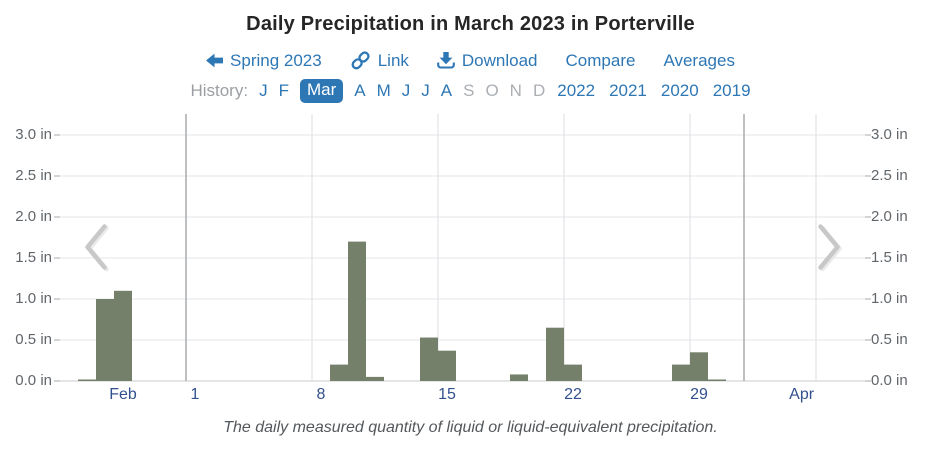  What do you see at coordinates (360, 60) in the screenshot?
I see `chain-link-icon` at bounding box center [360, 60].